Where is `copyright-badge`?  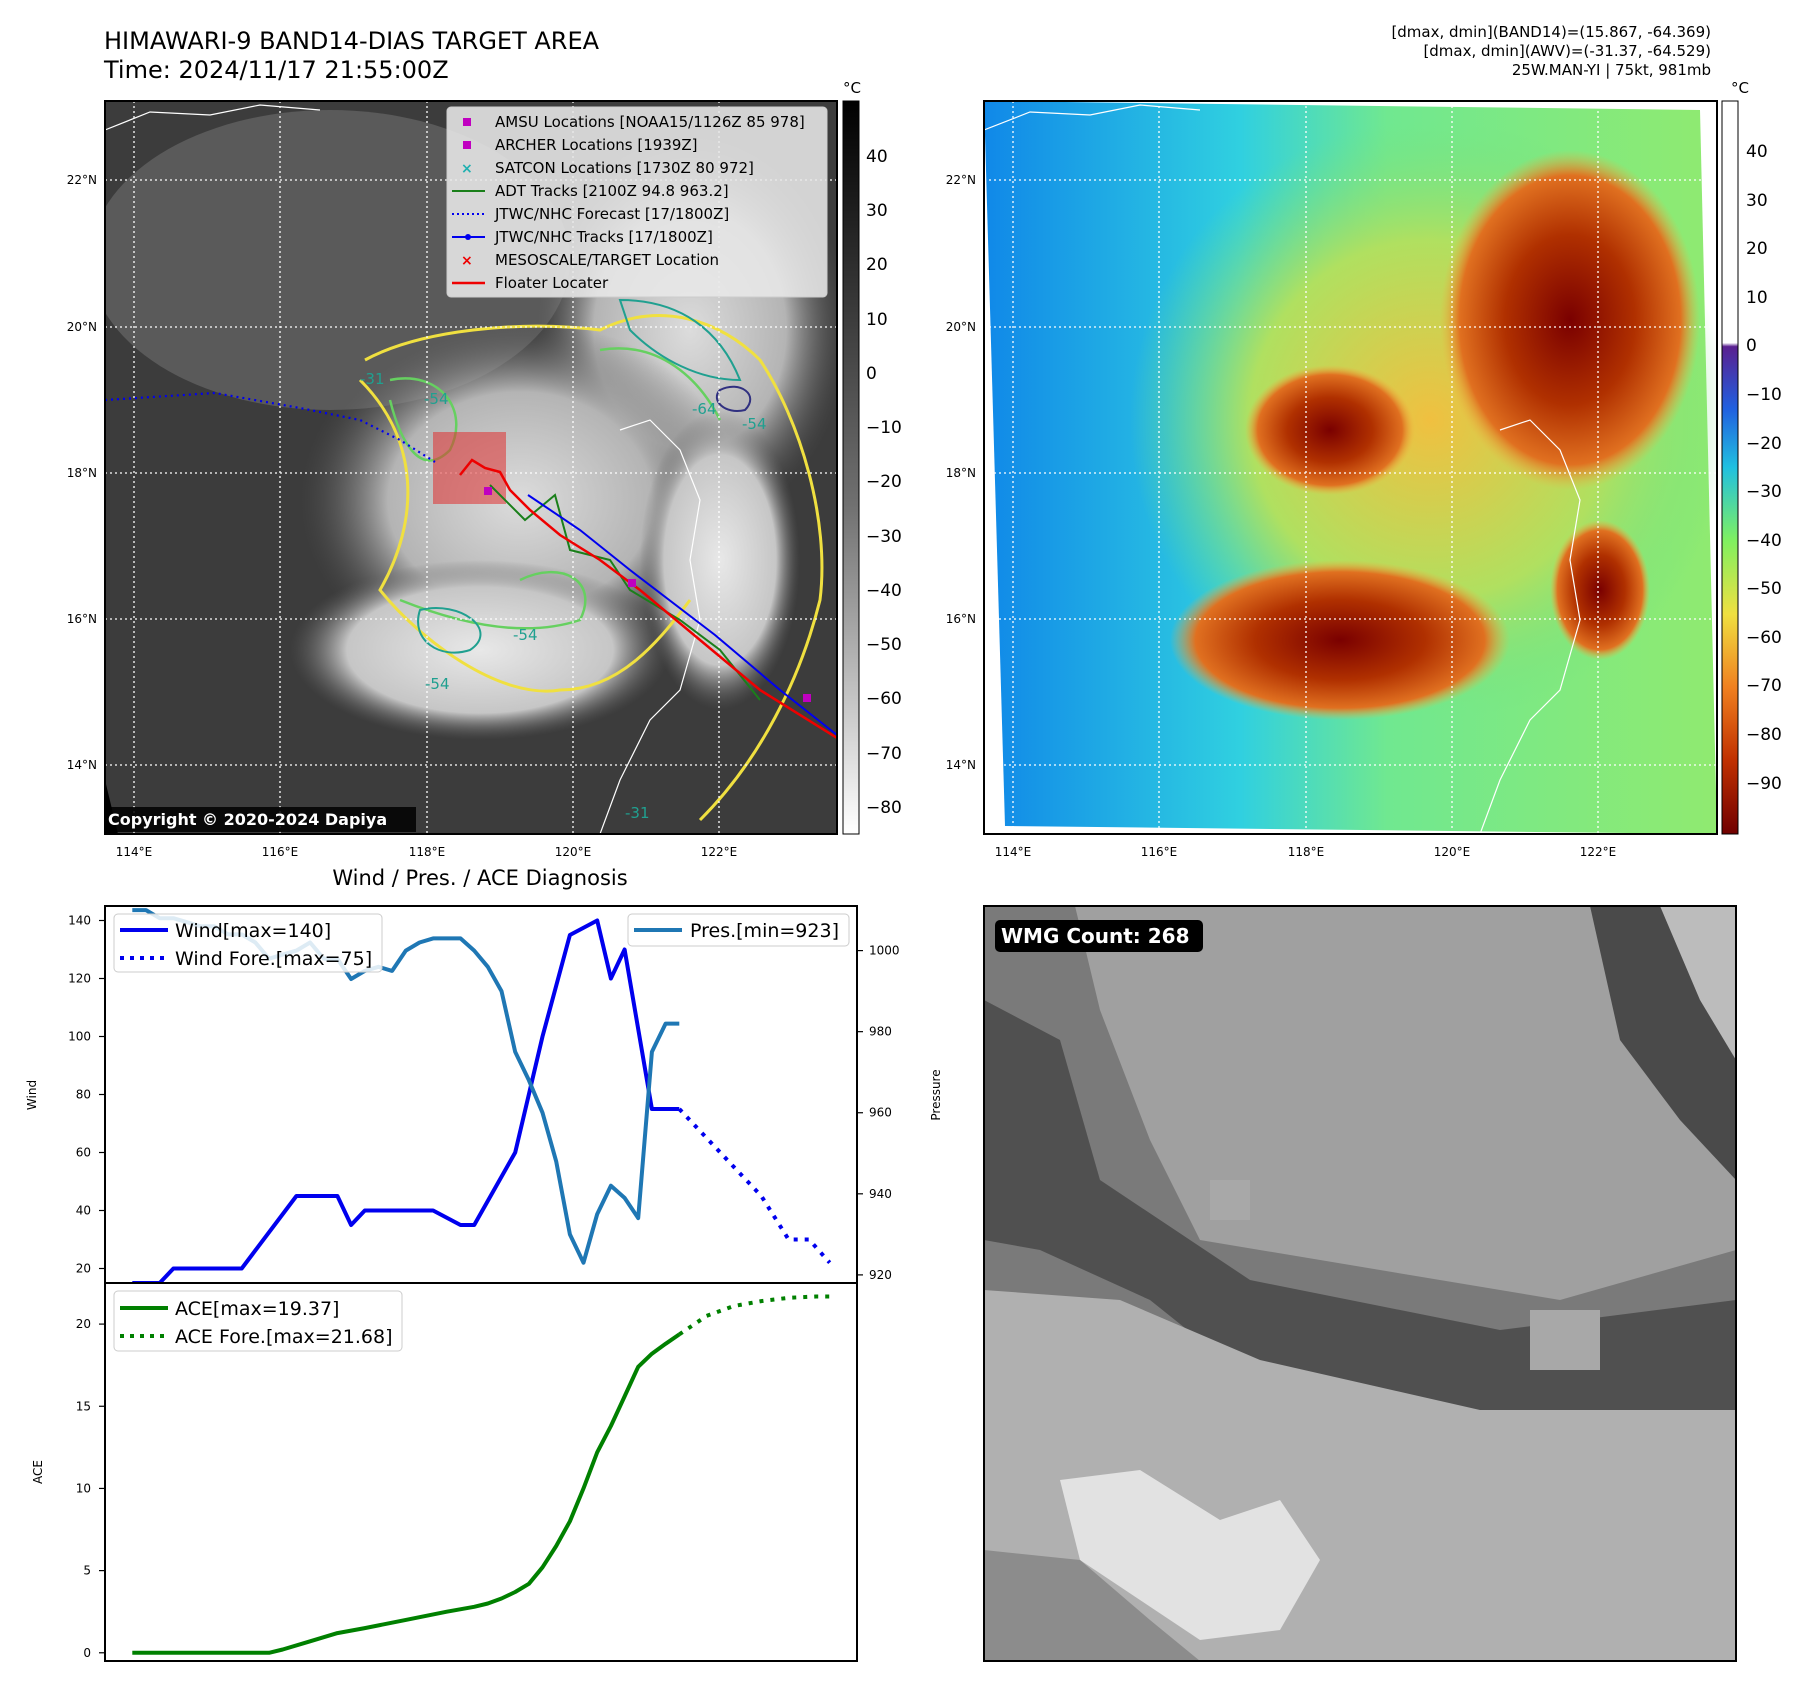 copyright-badge is located at coordinates (260, 819).